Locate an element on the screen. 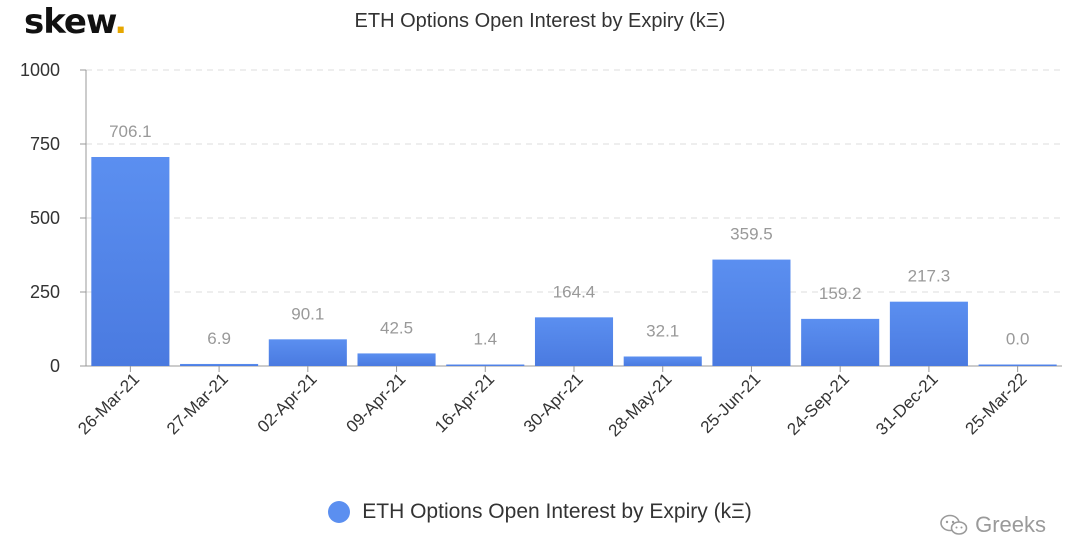  watermark-text: Greeks is located at coordinates (1010, 524).